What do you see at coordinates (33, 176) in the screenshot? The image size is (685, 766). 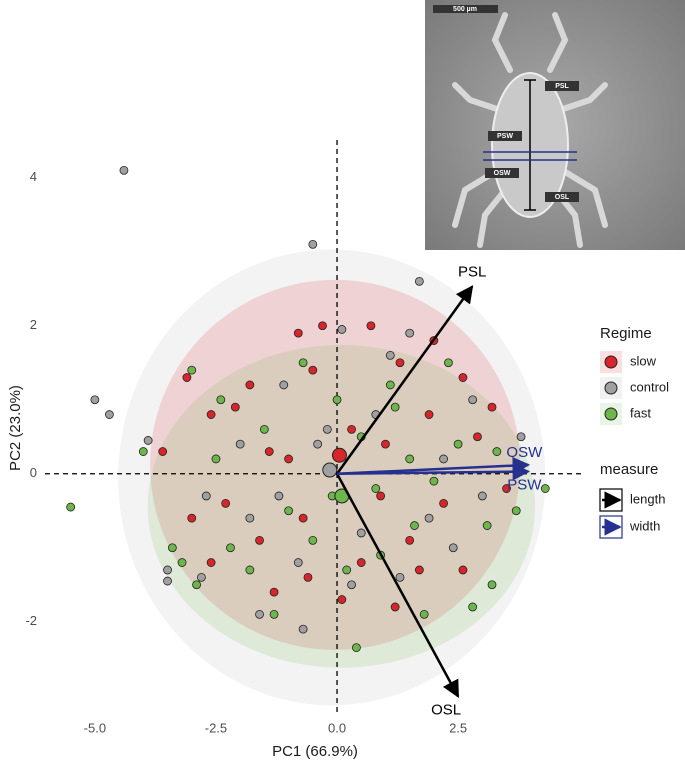 I see `y-tick-label: 4` at bounding box center [33, 176].